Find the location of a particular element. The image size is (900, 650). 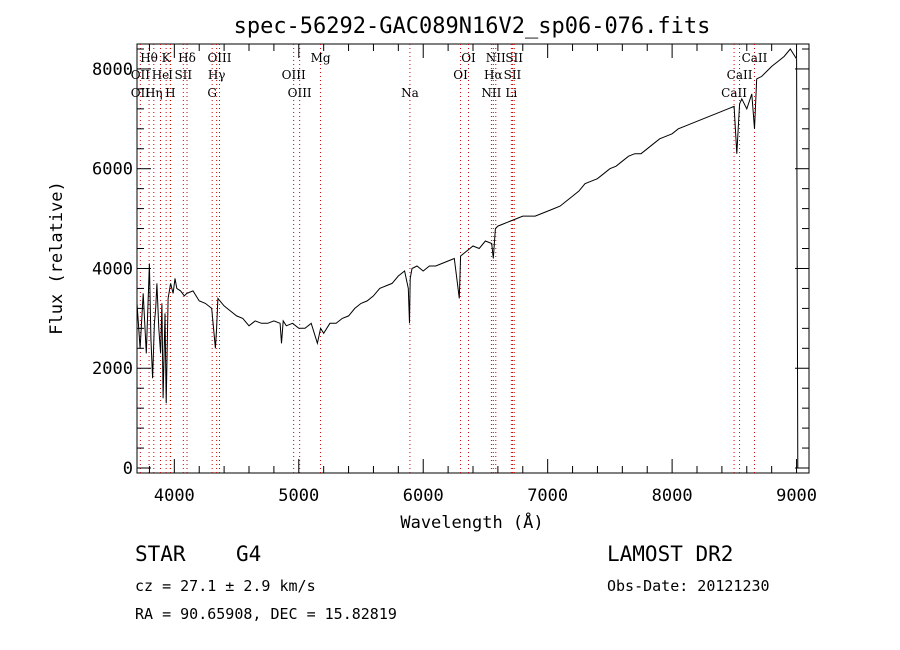

line-label: Hη is located at coordinates (154, 93).